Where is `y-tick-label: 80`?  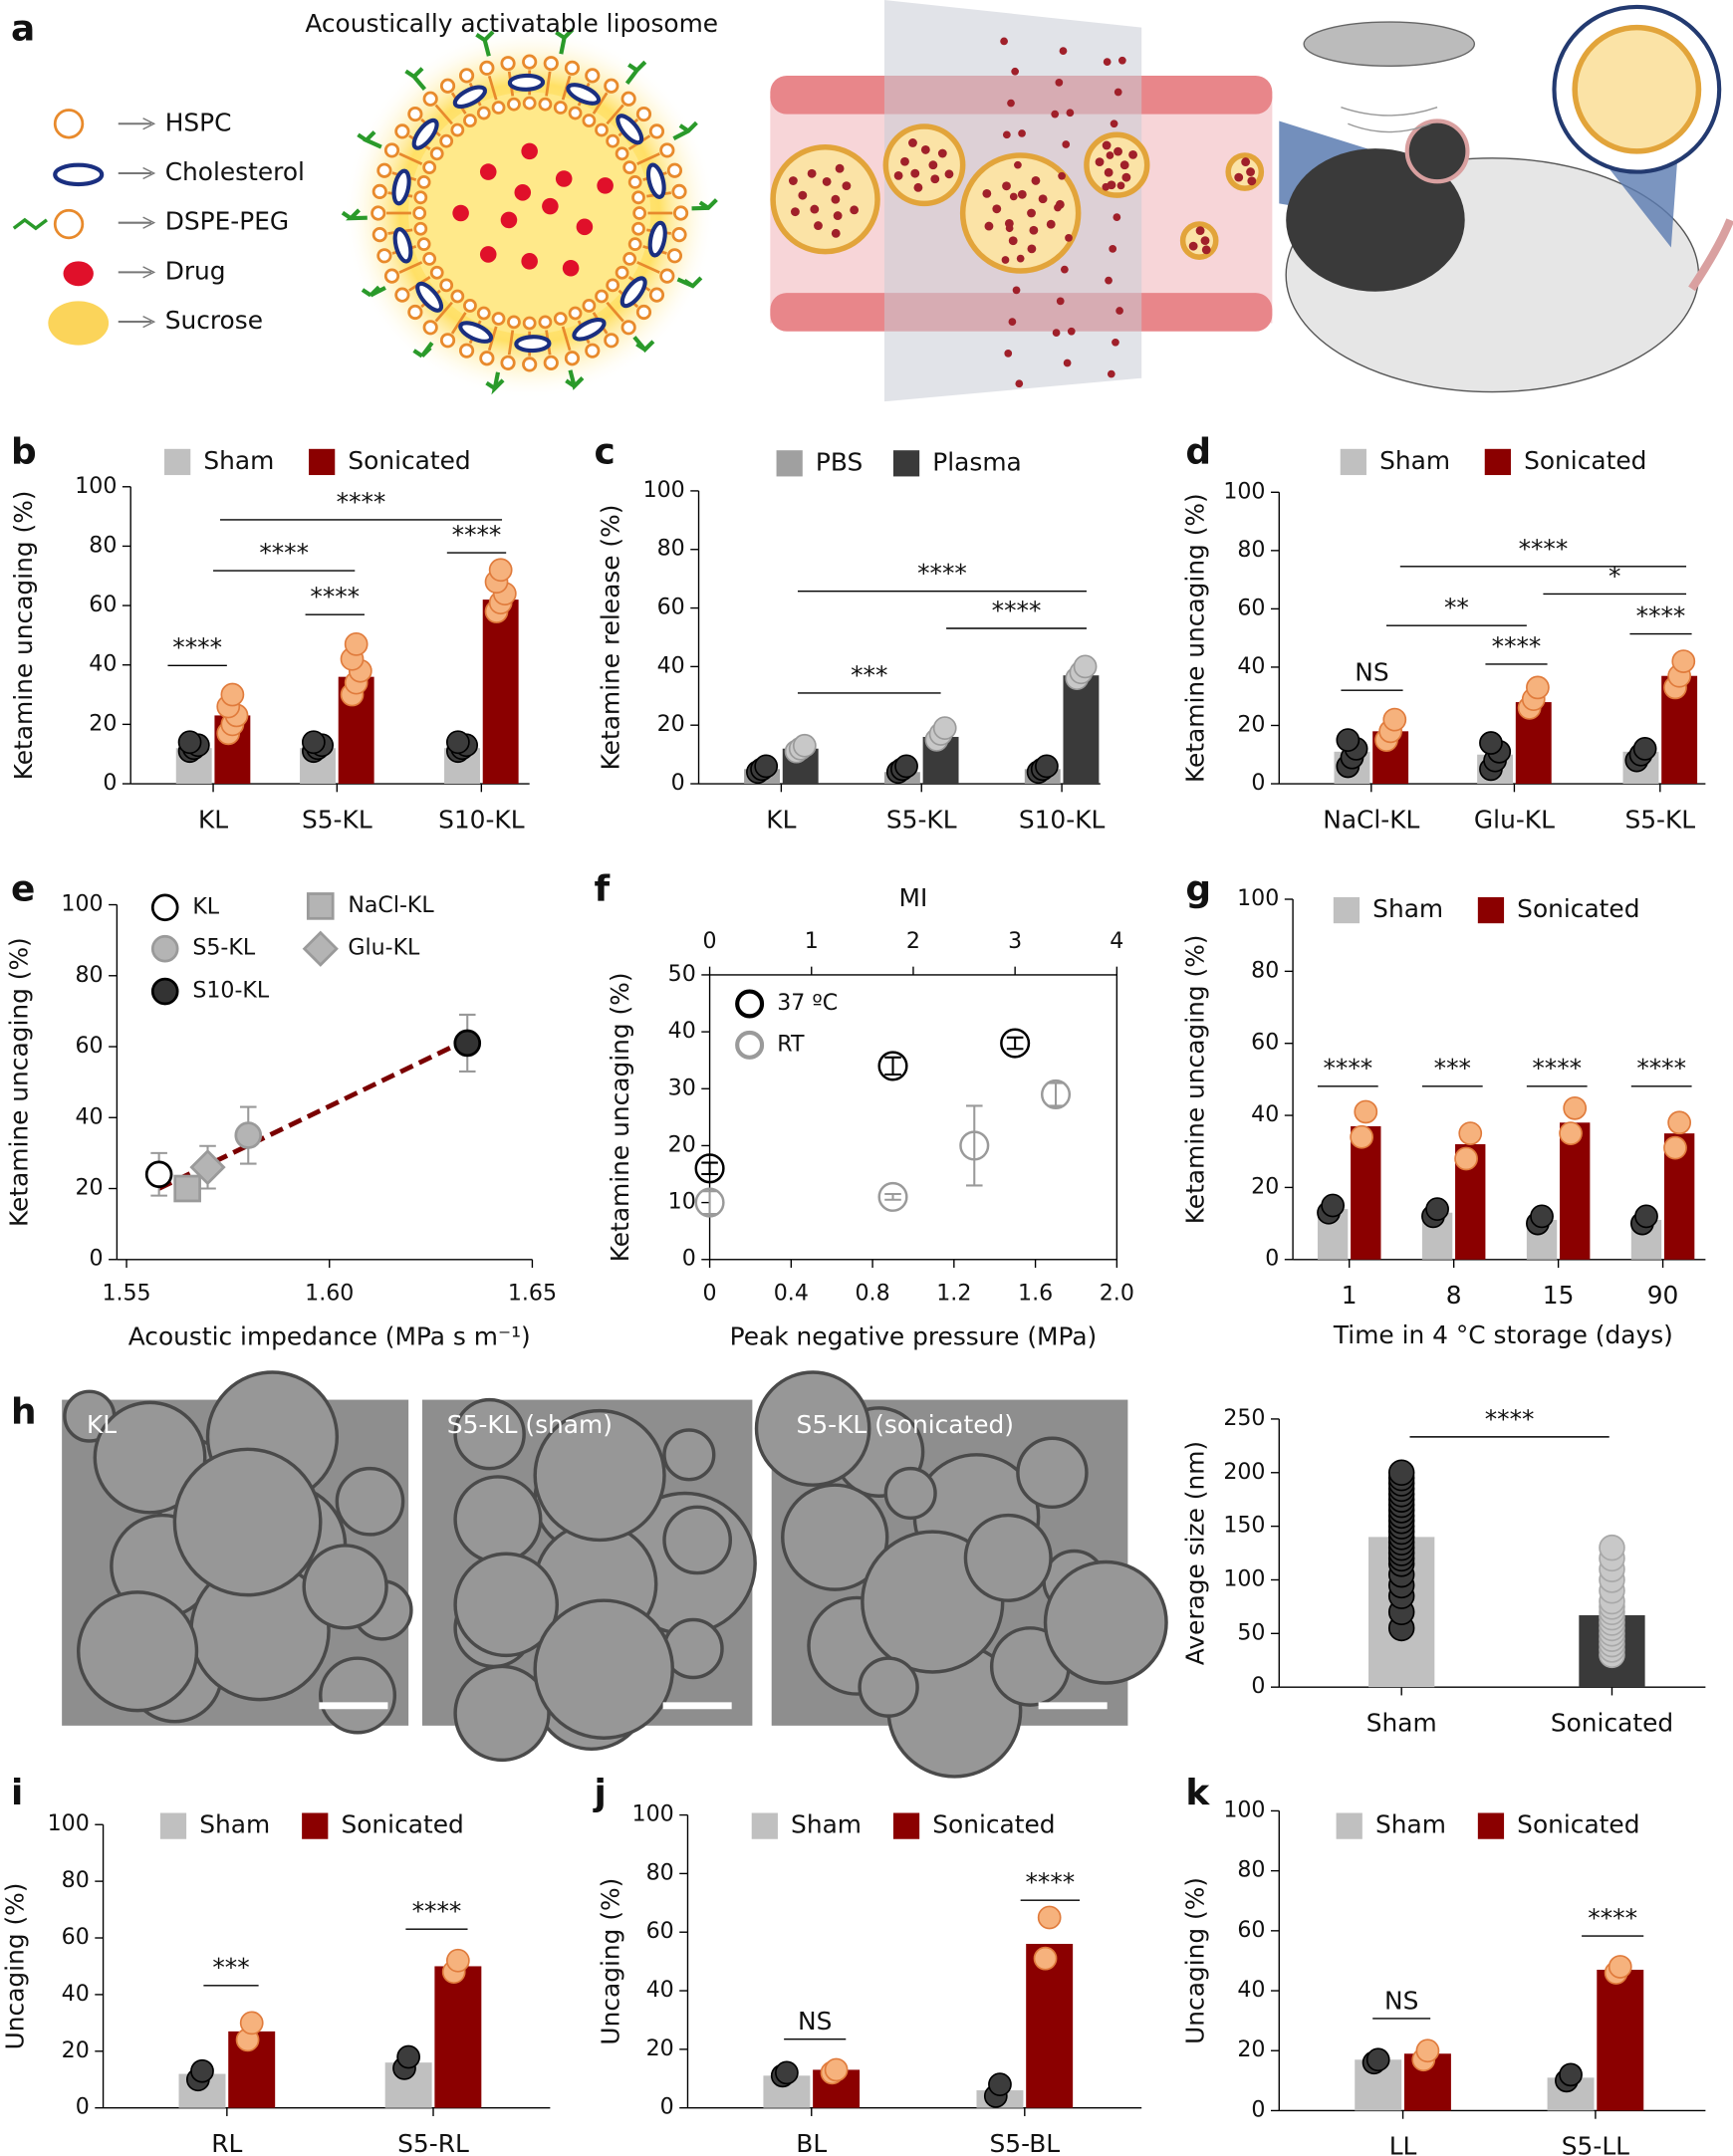 y-tick-label: 80 is located at coordinates (1265, 970).